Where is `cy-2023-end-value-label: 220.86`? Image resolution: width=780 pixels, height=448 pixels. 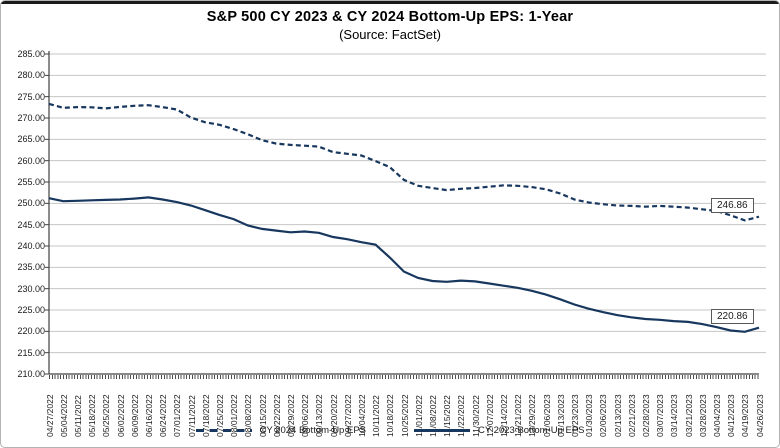 cy-2023-end-value-label: 220.86 is located at coordinates (732, 316).